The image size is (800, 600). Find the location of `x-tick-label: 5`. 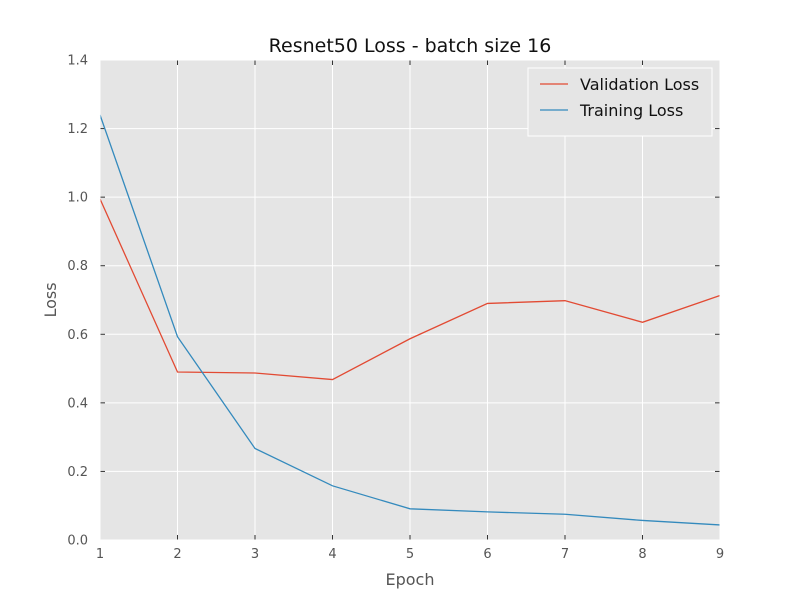

x-tick-label: 5 is located at coordinates (410, 554).